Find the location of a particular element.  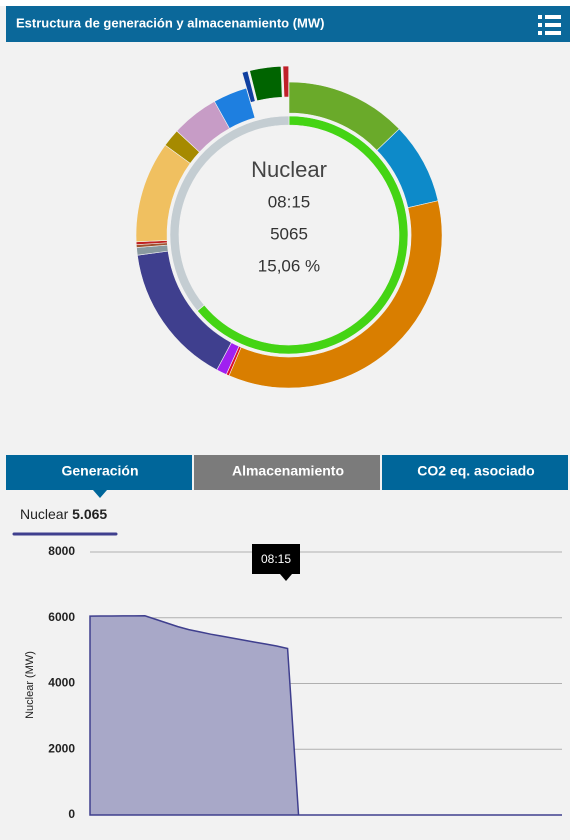

header-bar is located at coordinates (288, 24).